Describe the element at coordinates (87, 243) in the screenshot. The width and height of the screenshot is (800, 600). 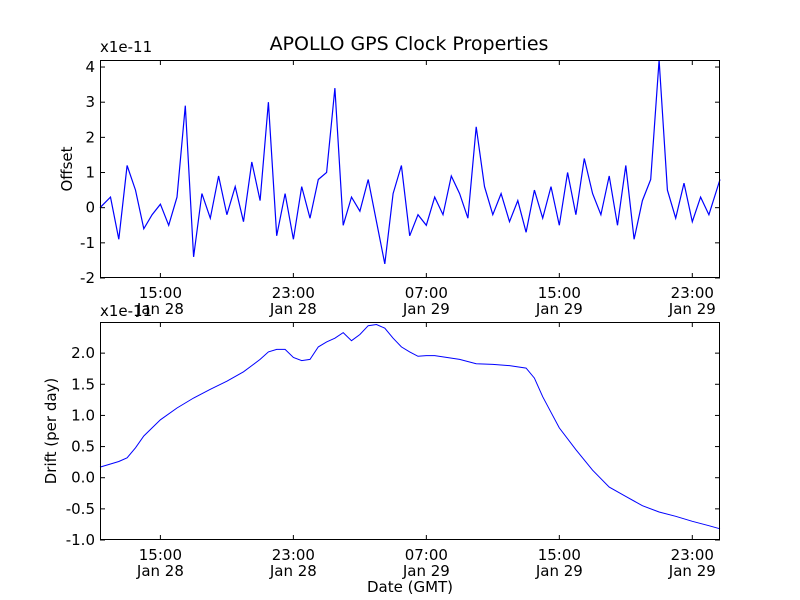
I see `offset-ytick-label: -1` at that location.